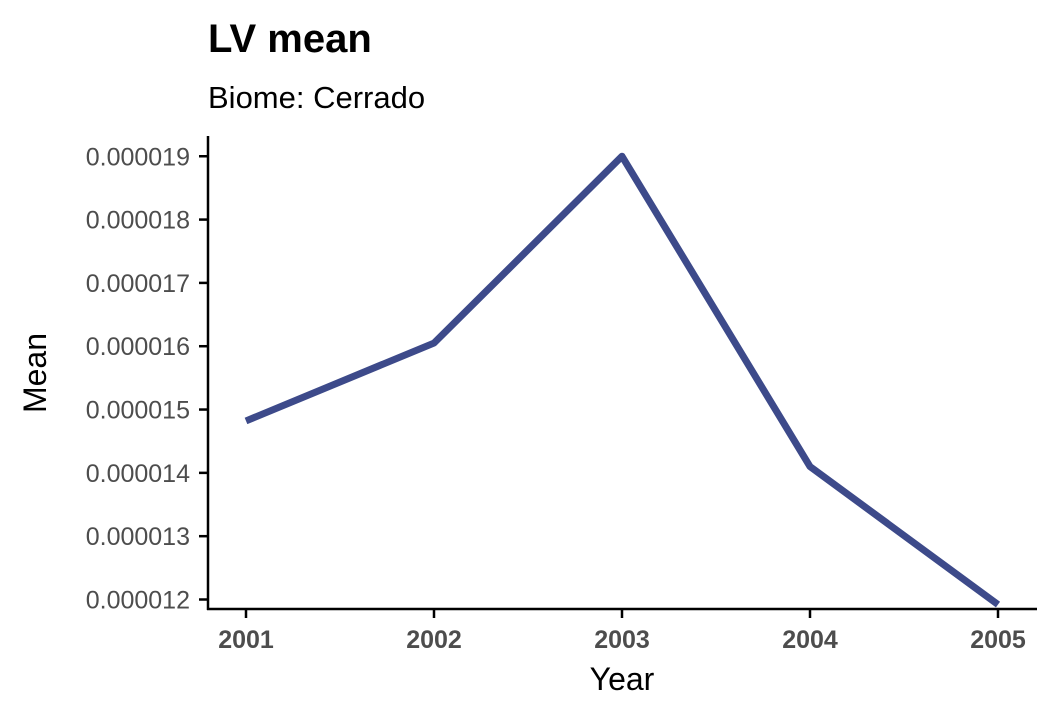 Image resolution: width=1056 pixels, height=725 pixels. Describe the element at coordinates (246, 640) in the screenshot. I see `x-tick-label: 2001` at that location.